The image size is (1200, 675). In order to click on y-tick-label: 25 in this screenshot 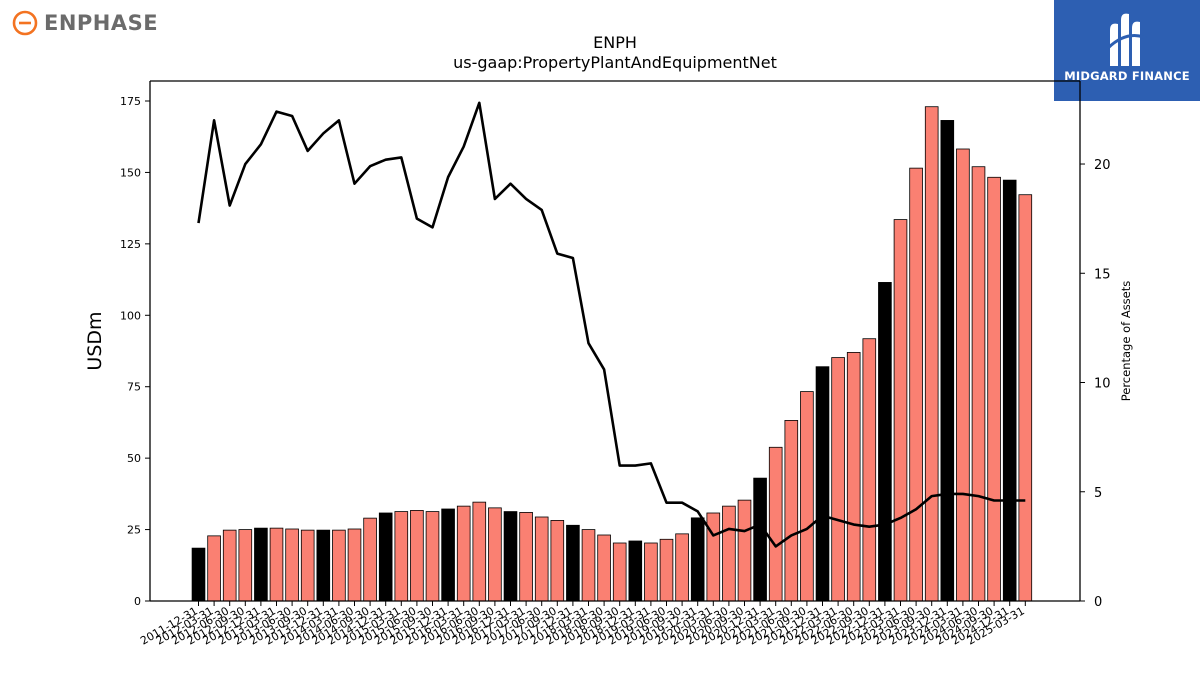, I will do `click(134, 530)`.